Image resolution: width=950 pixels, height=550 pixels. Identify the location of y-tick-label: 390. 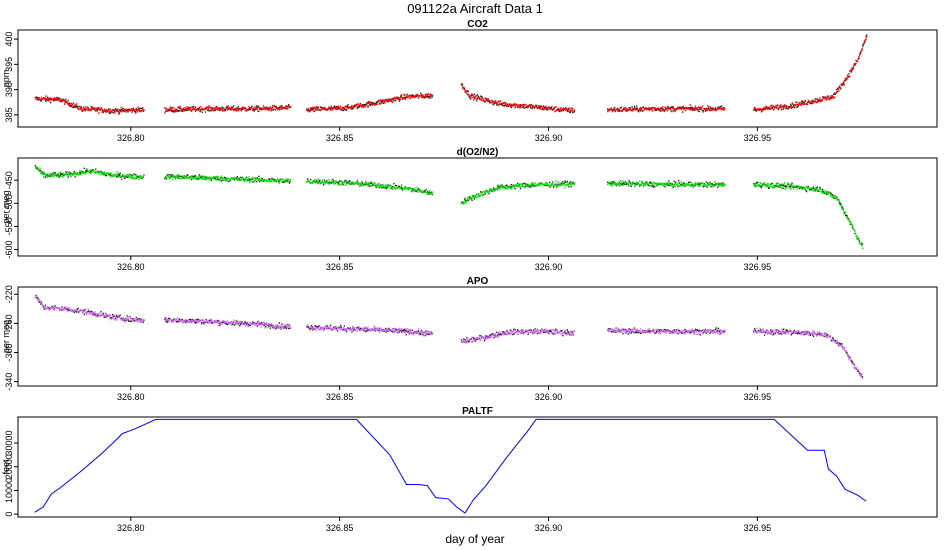
(9, 89).